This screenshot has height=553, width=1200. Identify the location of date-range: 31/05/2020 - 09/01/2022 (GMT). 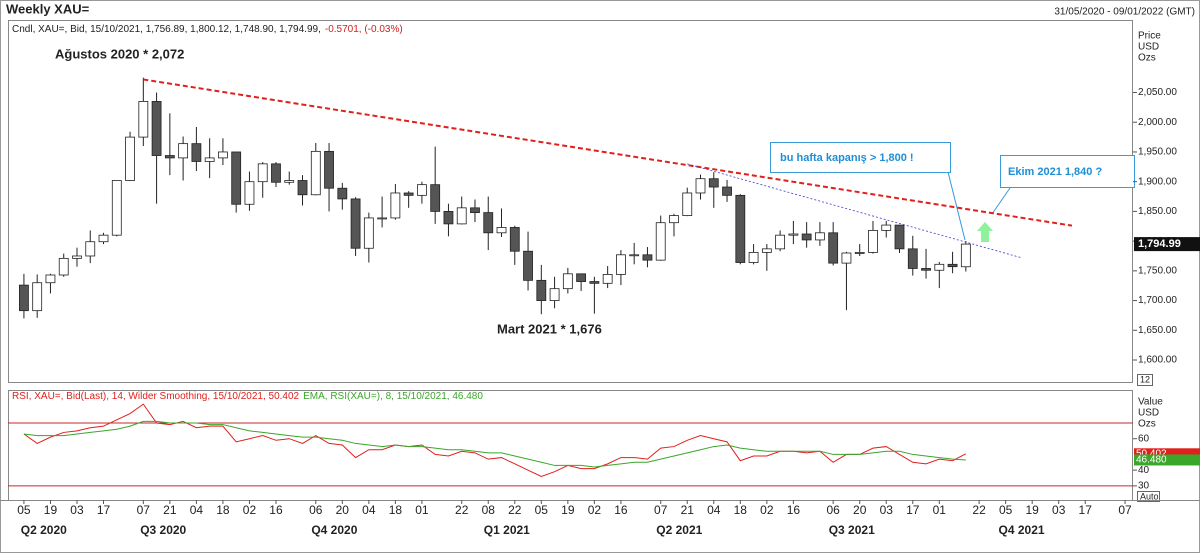
(1124, 12).